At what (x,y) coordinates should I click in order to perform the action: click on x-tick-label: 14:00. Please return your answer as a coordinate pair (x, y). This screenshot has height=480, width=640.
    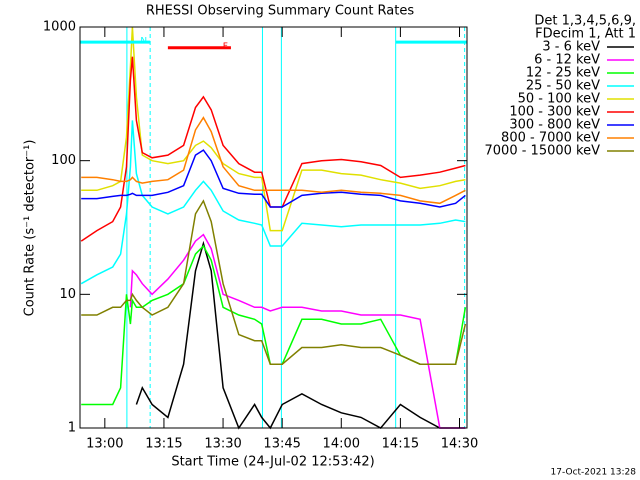
    Looking at the image, I should click on (341, 444).